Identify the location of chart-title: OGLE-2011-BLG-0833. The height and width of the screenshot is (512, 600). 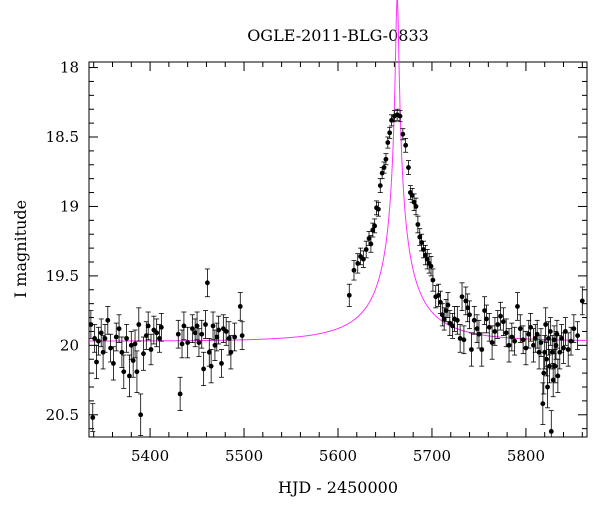
(338, 35).